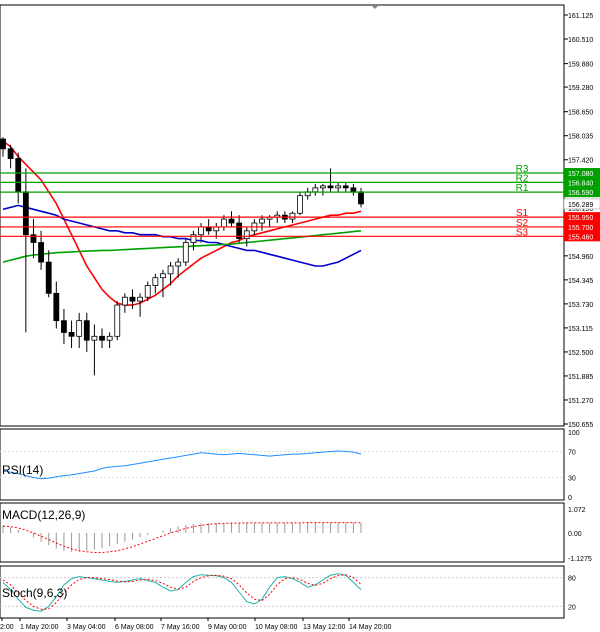  I want to click on level-price-label: 156.840, so click(580, 183).